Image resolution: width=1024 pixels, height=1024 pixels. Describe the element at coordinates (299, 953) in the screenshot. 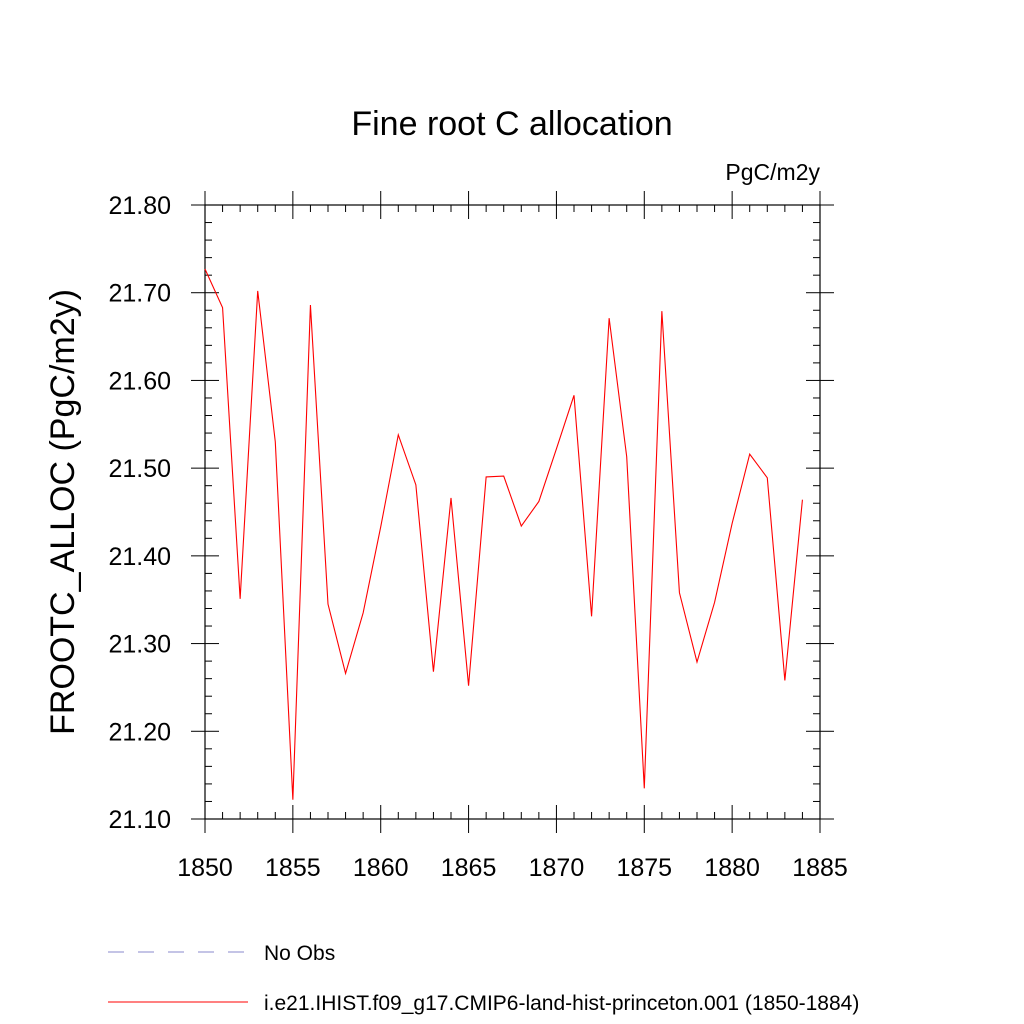

I see `legend-label-0: No Obs` at that location.